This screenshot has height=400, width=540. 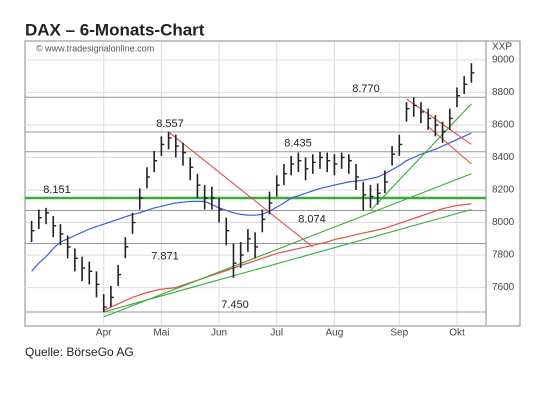 What do you see at coordinates (170, 124) in the screenshot?
I see `level-label: 8.557` at bounding box center [170, 124].